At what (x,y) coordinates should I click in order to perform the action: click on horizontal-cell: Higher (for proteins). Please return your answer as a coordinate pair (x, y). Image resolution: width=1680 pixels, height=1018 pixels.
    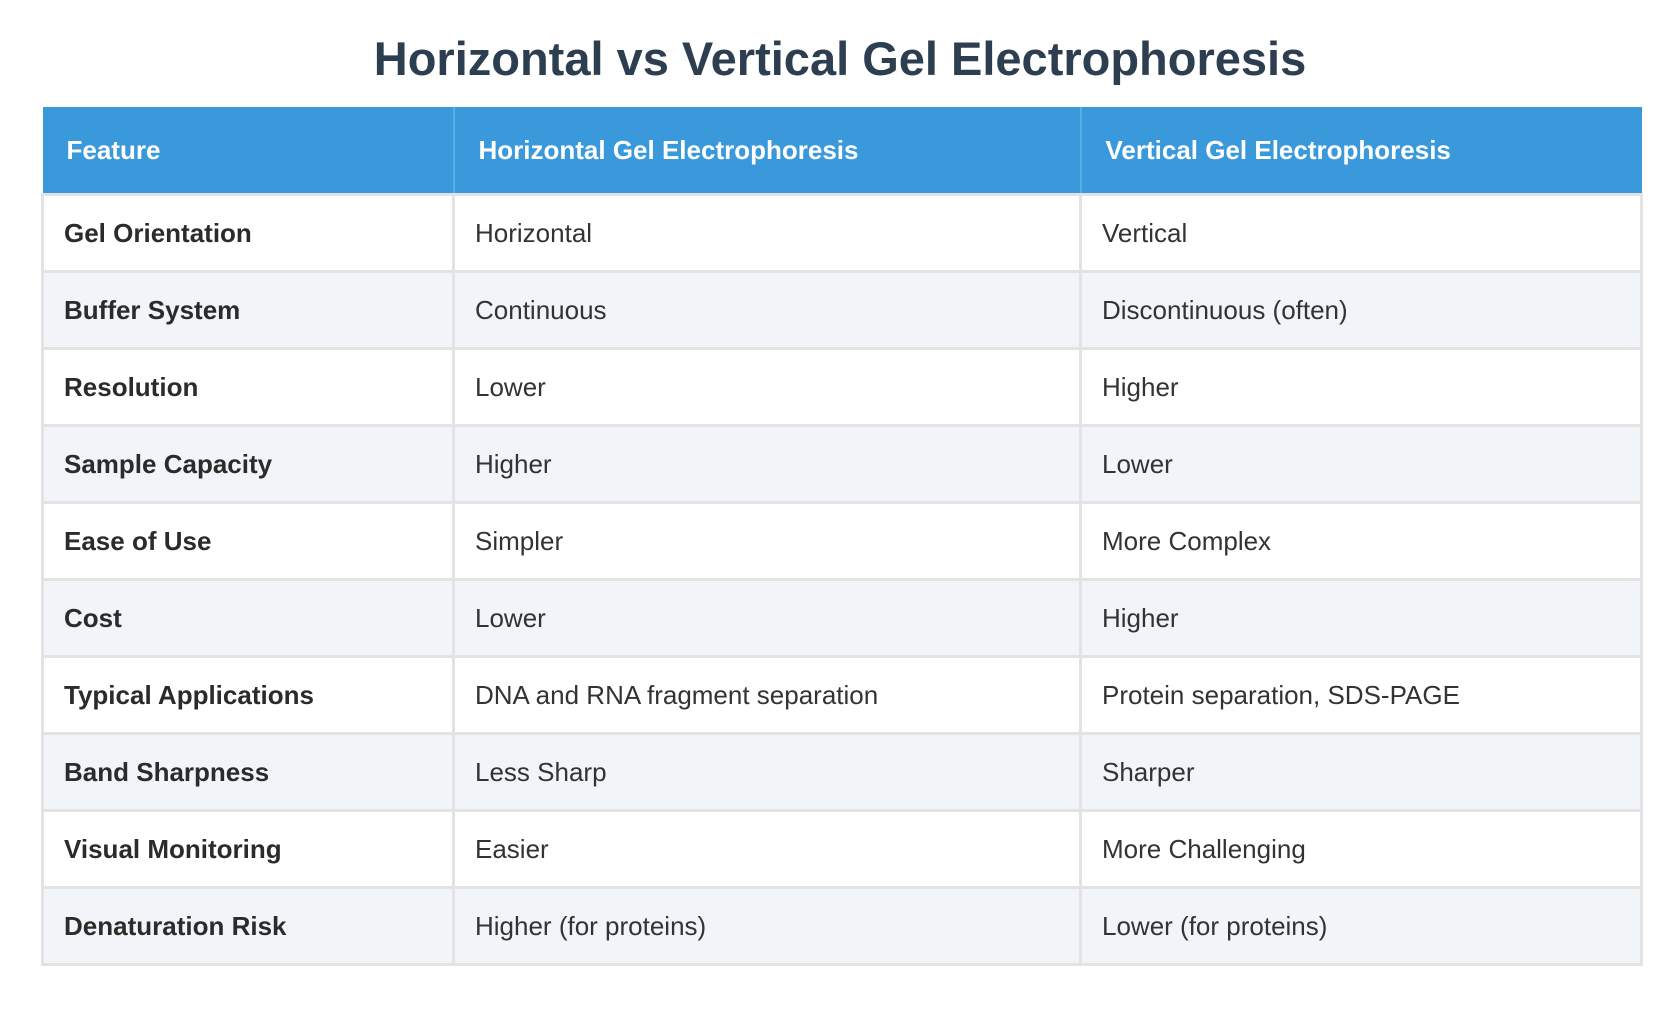
    Looking at the image, I should click on (767, 926).